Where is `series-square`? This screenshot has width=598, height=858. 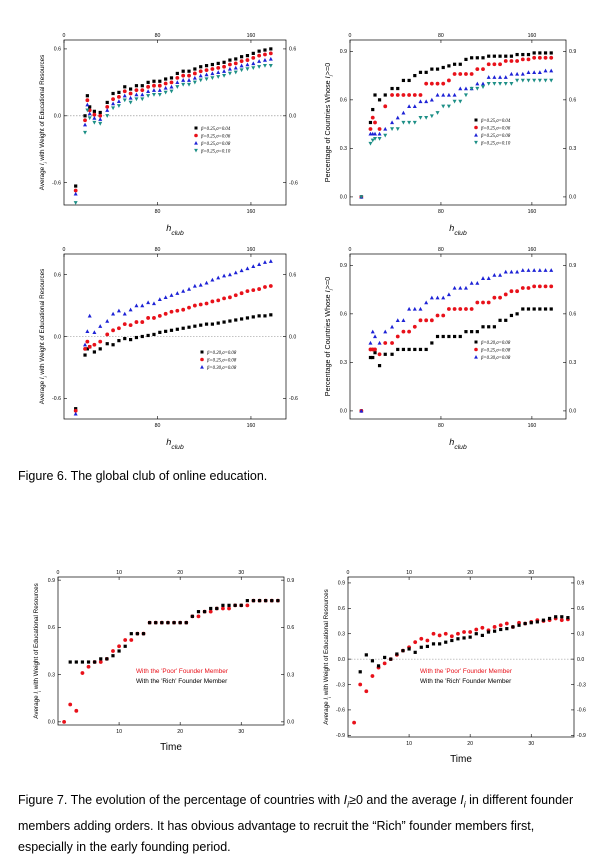
series-square is located at coordinates (464, 644).